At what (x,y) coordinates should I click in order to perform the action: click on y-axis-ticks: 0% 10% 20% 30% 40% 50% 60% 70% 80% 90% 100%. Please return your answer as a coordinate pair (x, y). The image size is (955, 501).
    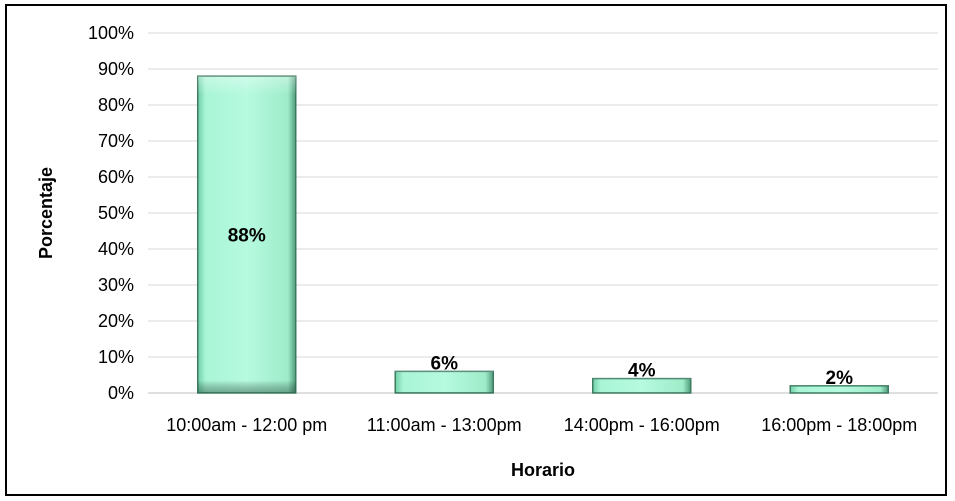
    Looking at the image, I should click on (111, 213).